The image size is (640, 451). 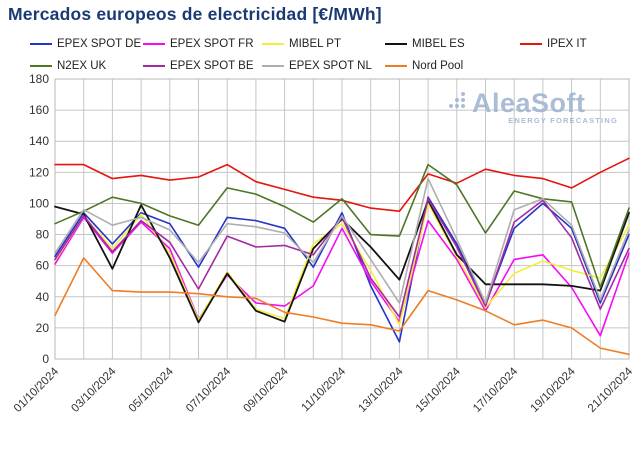 What do you see at coordinates (496, 390) in the screenshot?
I see `x-tick-label: 17/10/2024` at bounding box center [496, 390].